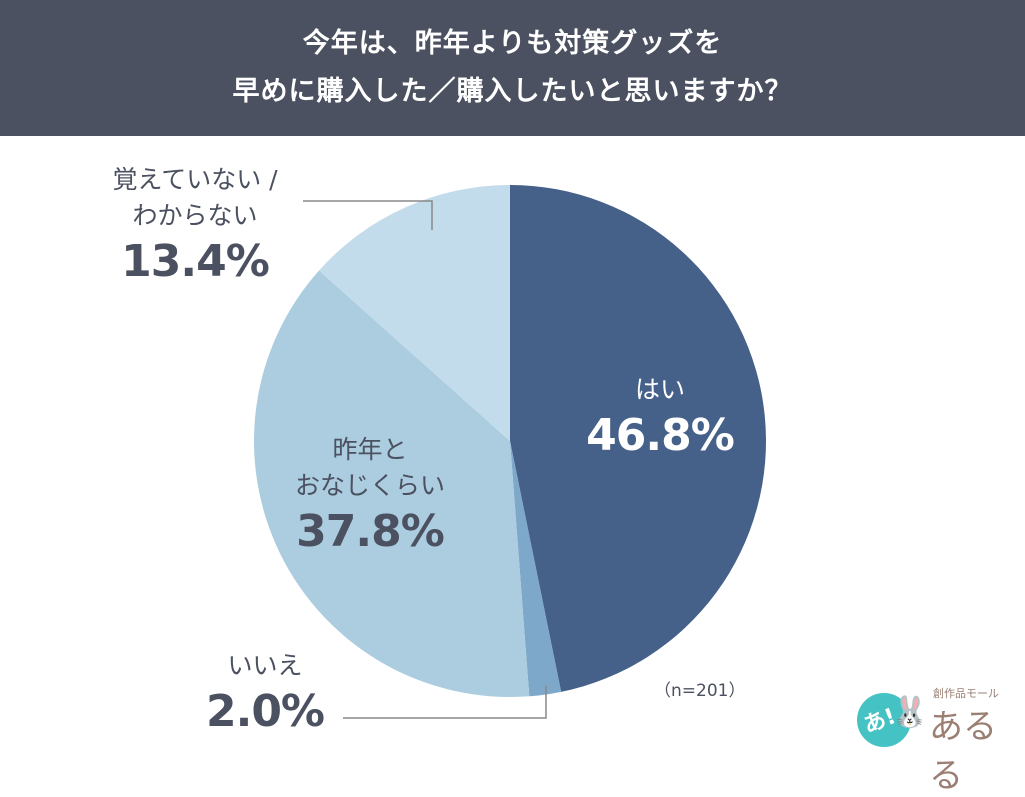 The height and width of the screenshot is (797, 1025). I want to click on brand-logo: あ! 🐰 創作品モール あるる, so click(935, 740).